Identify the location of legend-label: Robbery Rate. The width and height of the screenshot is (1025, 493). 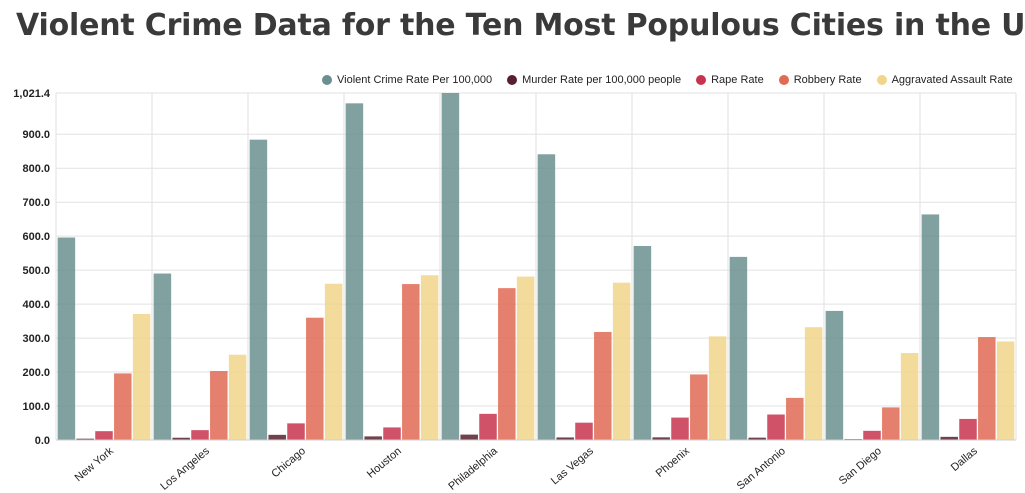
(827, 80).